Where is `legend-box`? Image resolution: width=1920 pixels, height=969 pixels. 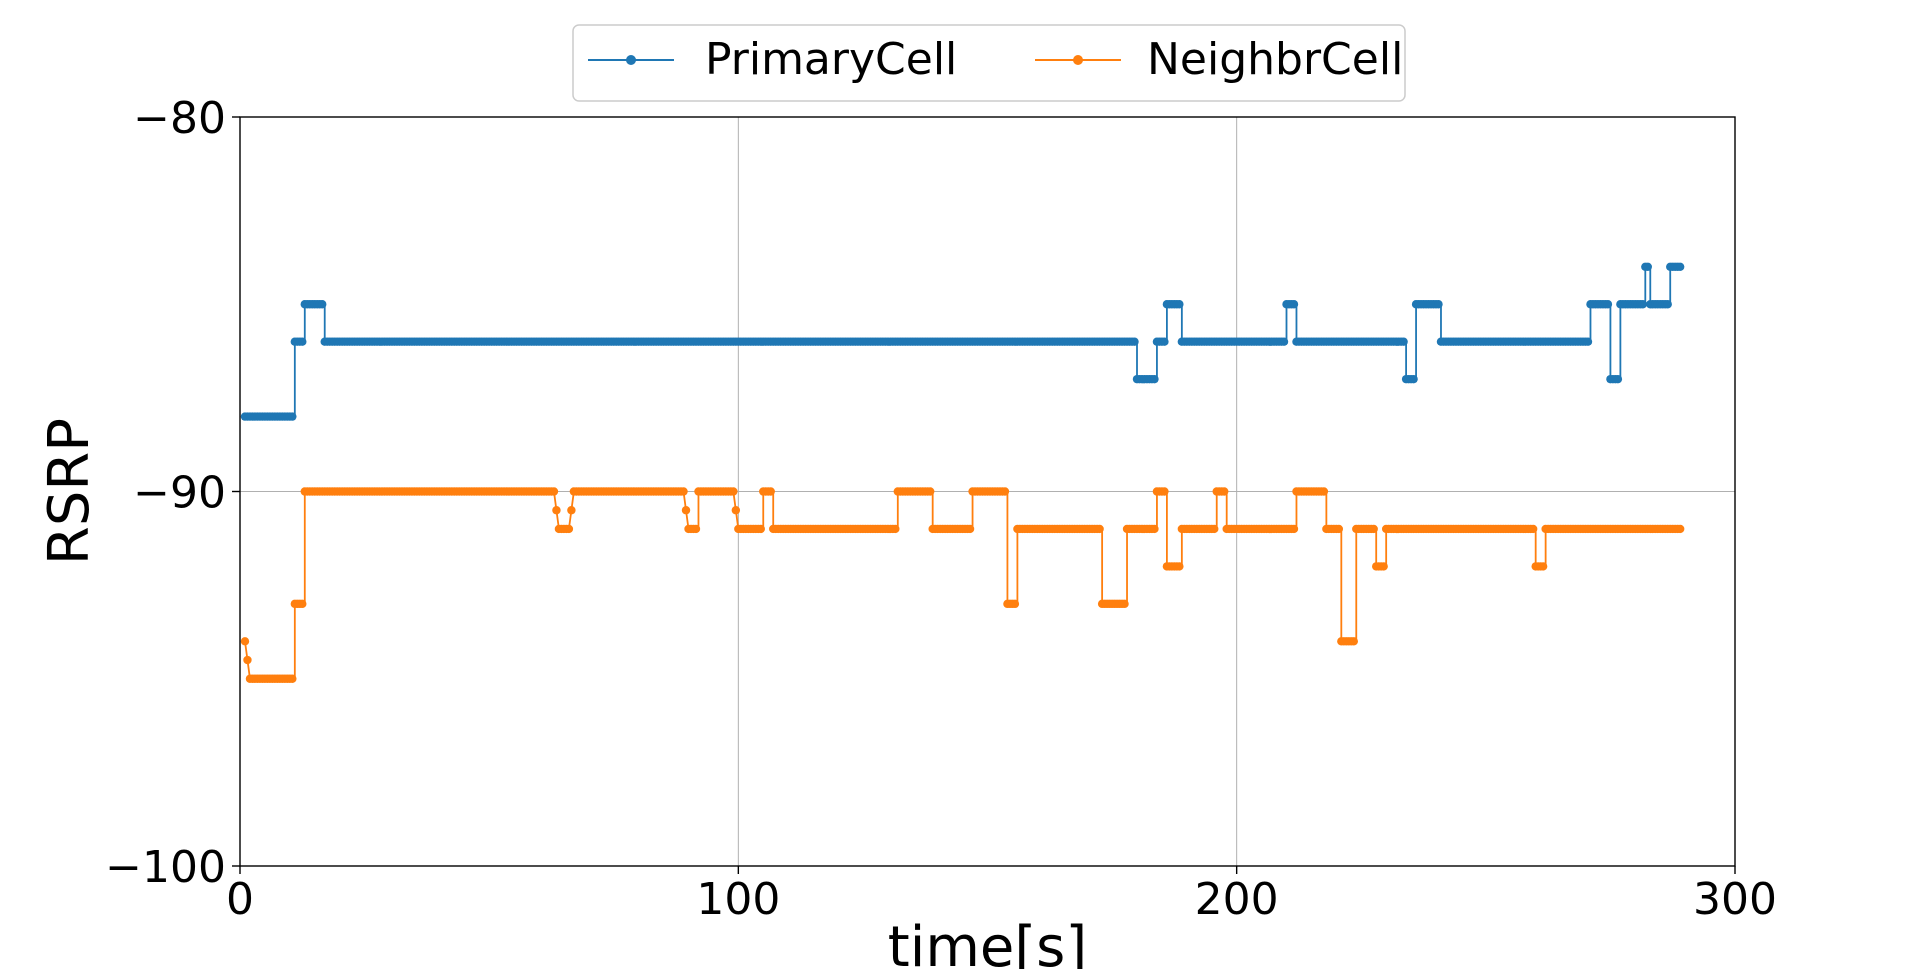
legend-box is located at coordinates (989, 63).